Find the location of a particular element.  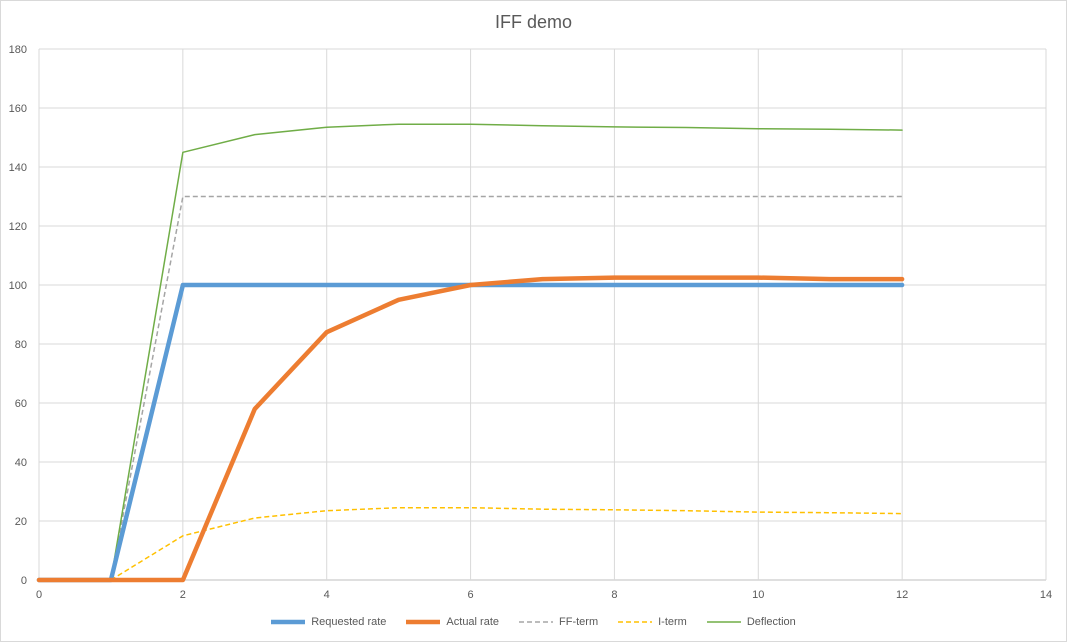

x-tick-label: 14 is located at coordinates (1046, 595).